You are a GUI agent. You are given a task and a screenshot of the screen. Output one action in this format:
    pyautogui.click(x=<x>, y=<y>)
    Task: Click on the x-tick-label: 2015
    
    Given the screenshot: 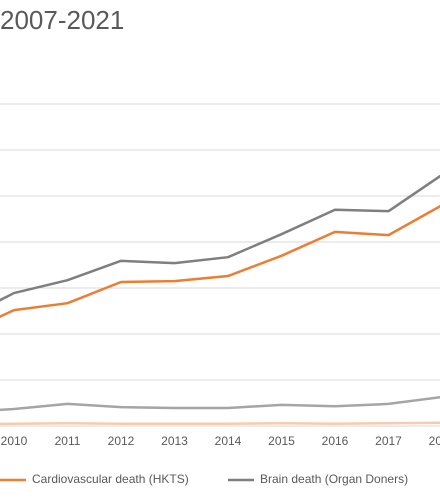 What is the action you would take?
    pyautogui.click(x=281, y=441)
    